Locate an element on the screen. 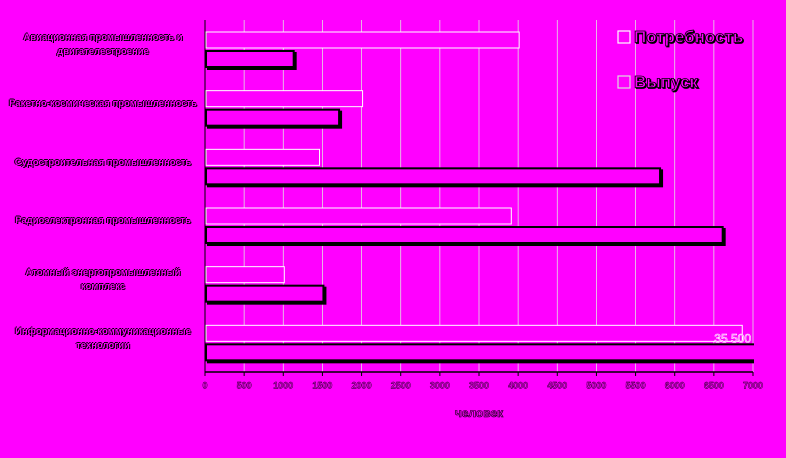 This screenshot has height=458, width=786. x-tick-label: 4000 is located at coordinates (518, 385).